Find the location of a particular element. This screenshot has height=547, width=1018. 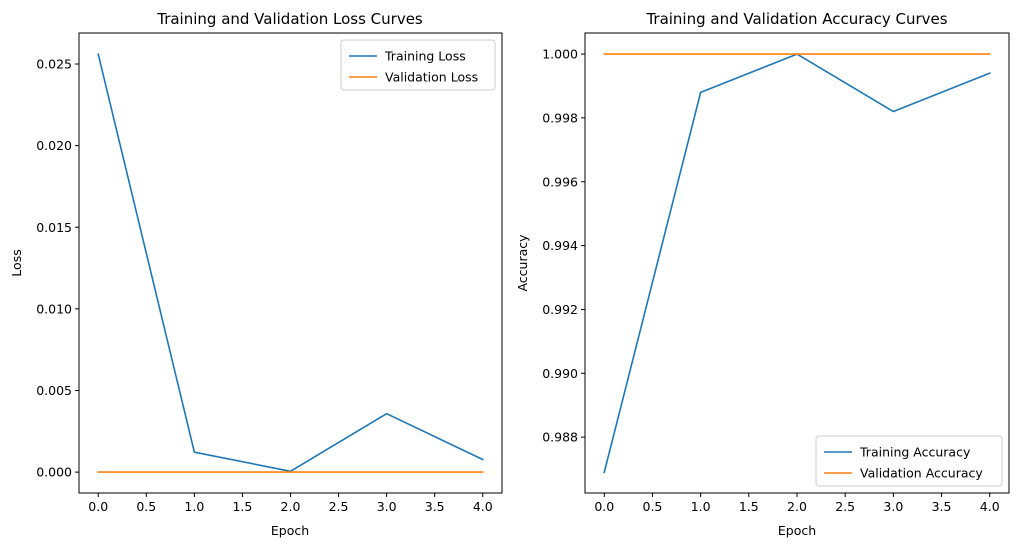

loss-y-axis-label: Loss is located at coordinates (16, 262).